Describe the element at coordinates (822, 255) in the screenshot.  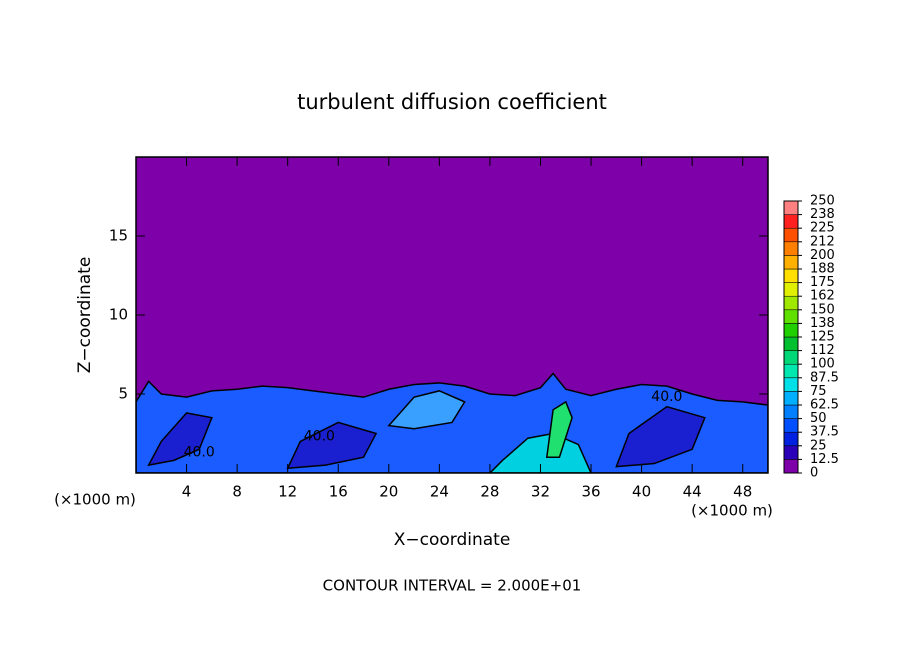
I see `colorbar-label: 200` at that location.